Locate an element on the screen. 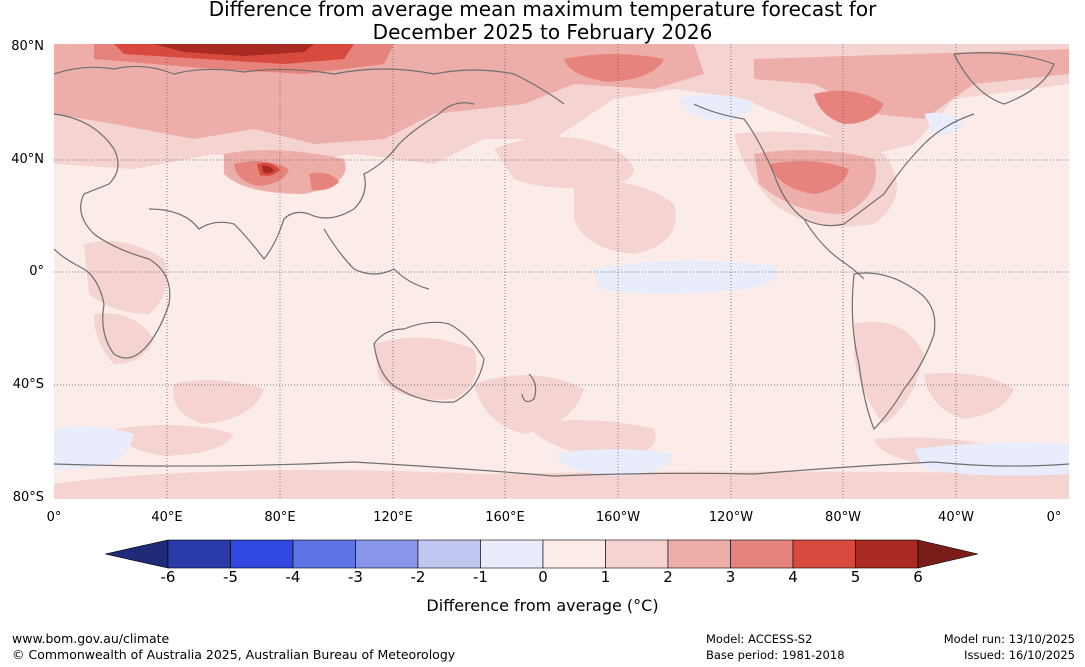 The width and height of the screenshot is (1085, 667). southern-ocean-cool-west is located at coordinates (94, 447).